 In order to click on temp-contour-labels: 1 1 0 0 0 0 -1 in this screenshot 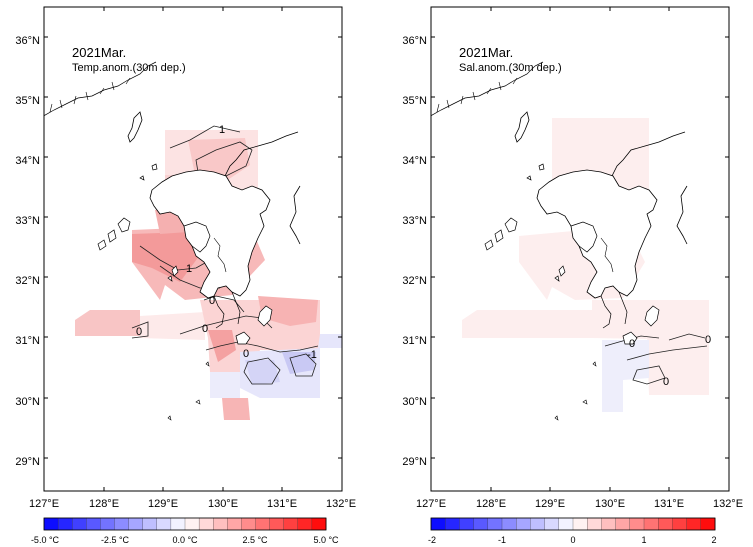, I will do `click(226, 242)`.